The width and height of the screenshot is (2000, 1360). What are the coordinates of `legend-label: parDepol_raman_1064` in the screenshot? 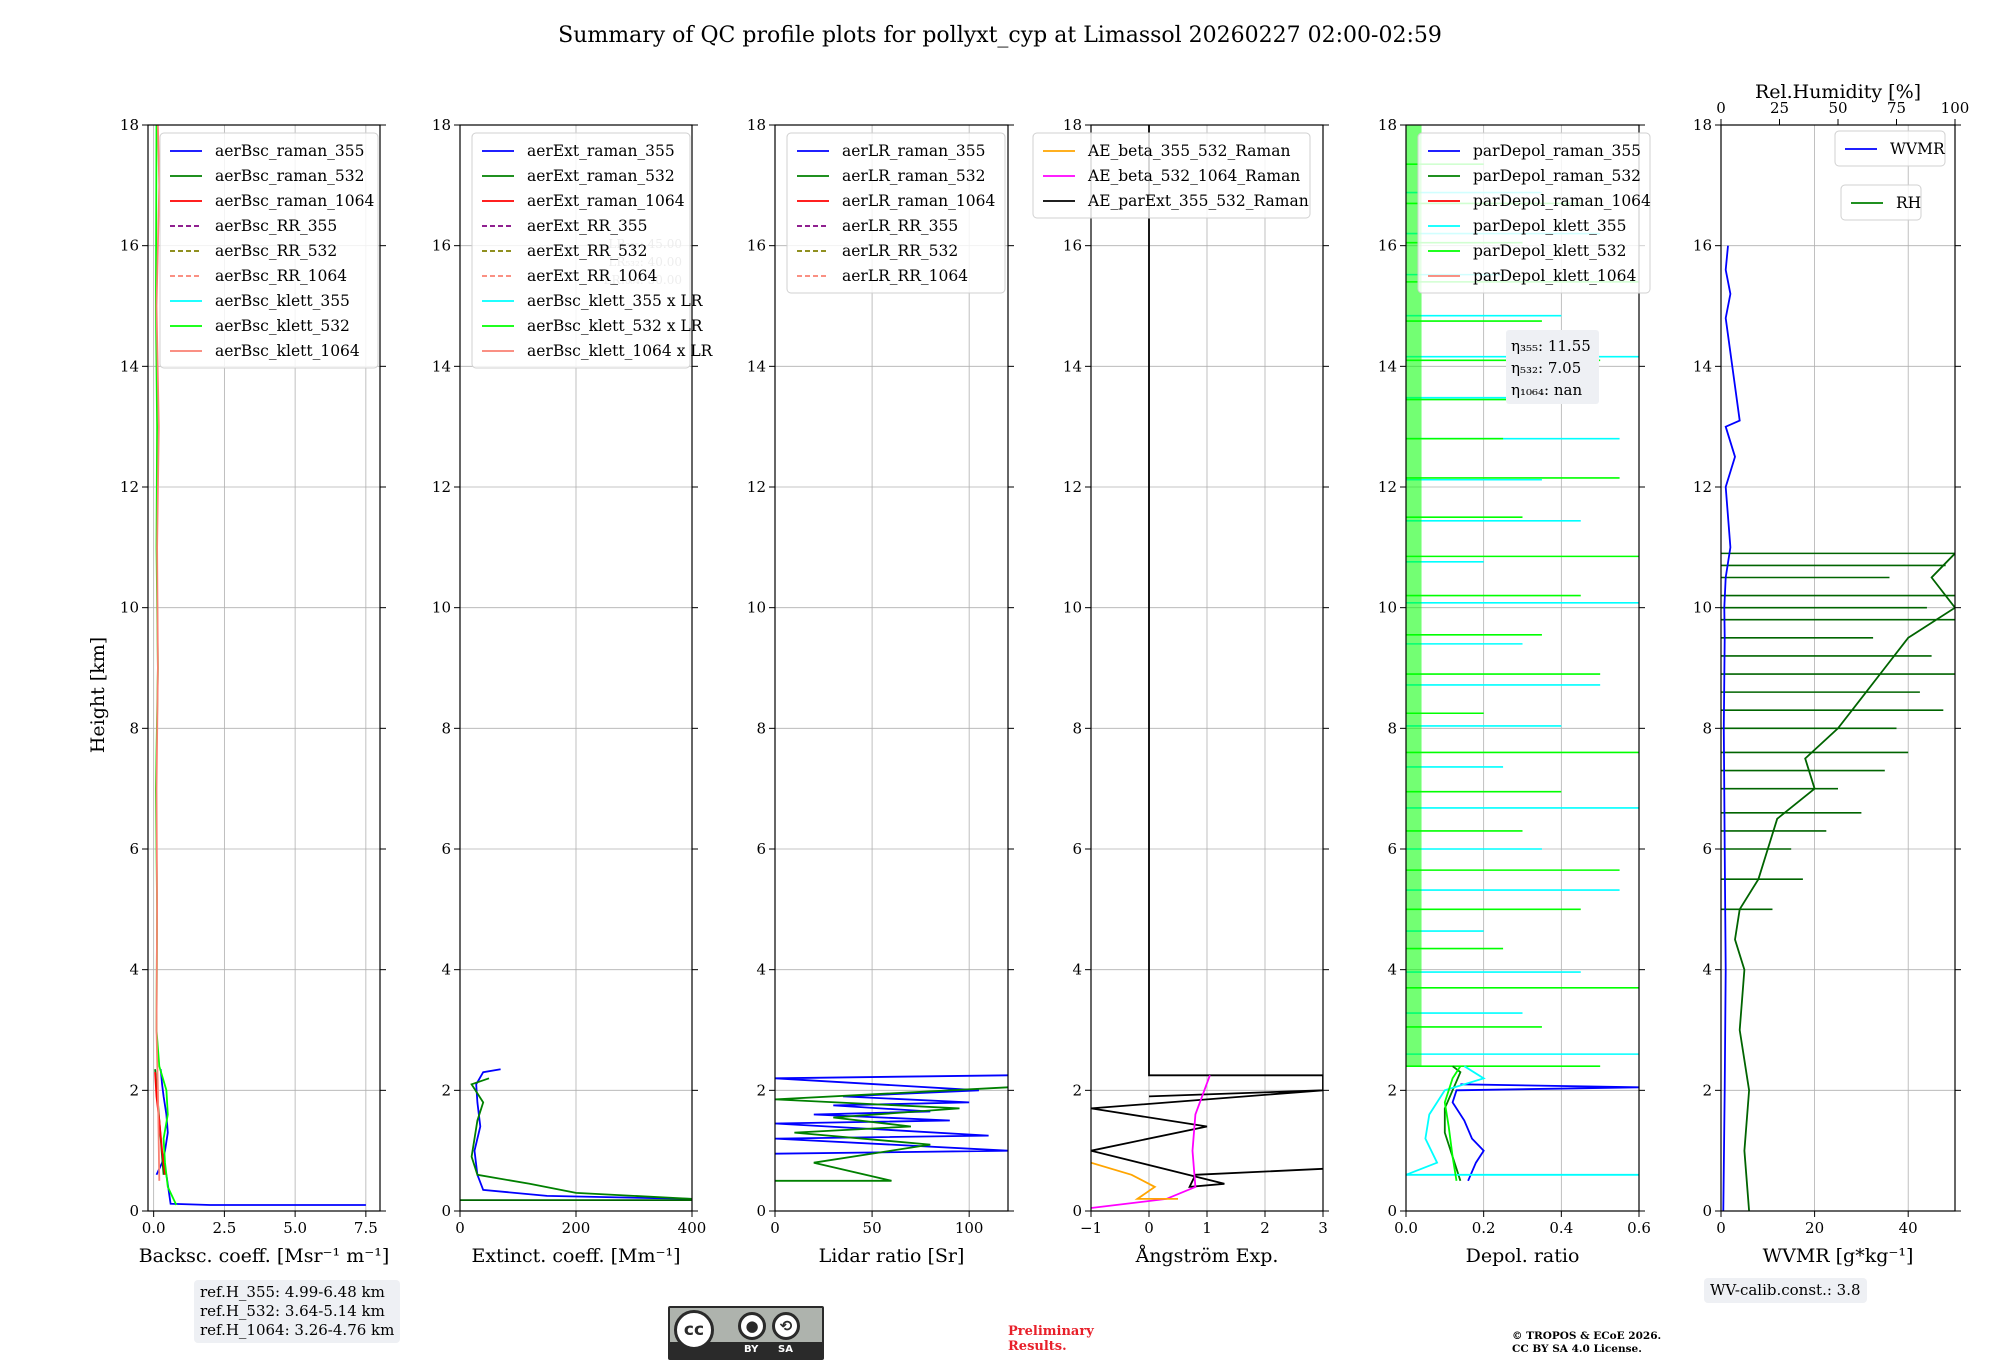 It's located at (1562, 201).